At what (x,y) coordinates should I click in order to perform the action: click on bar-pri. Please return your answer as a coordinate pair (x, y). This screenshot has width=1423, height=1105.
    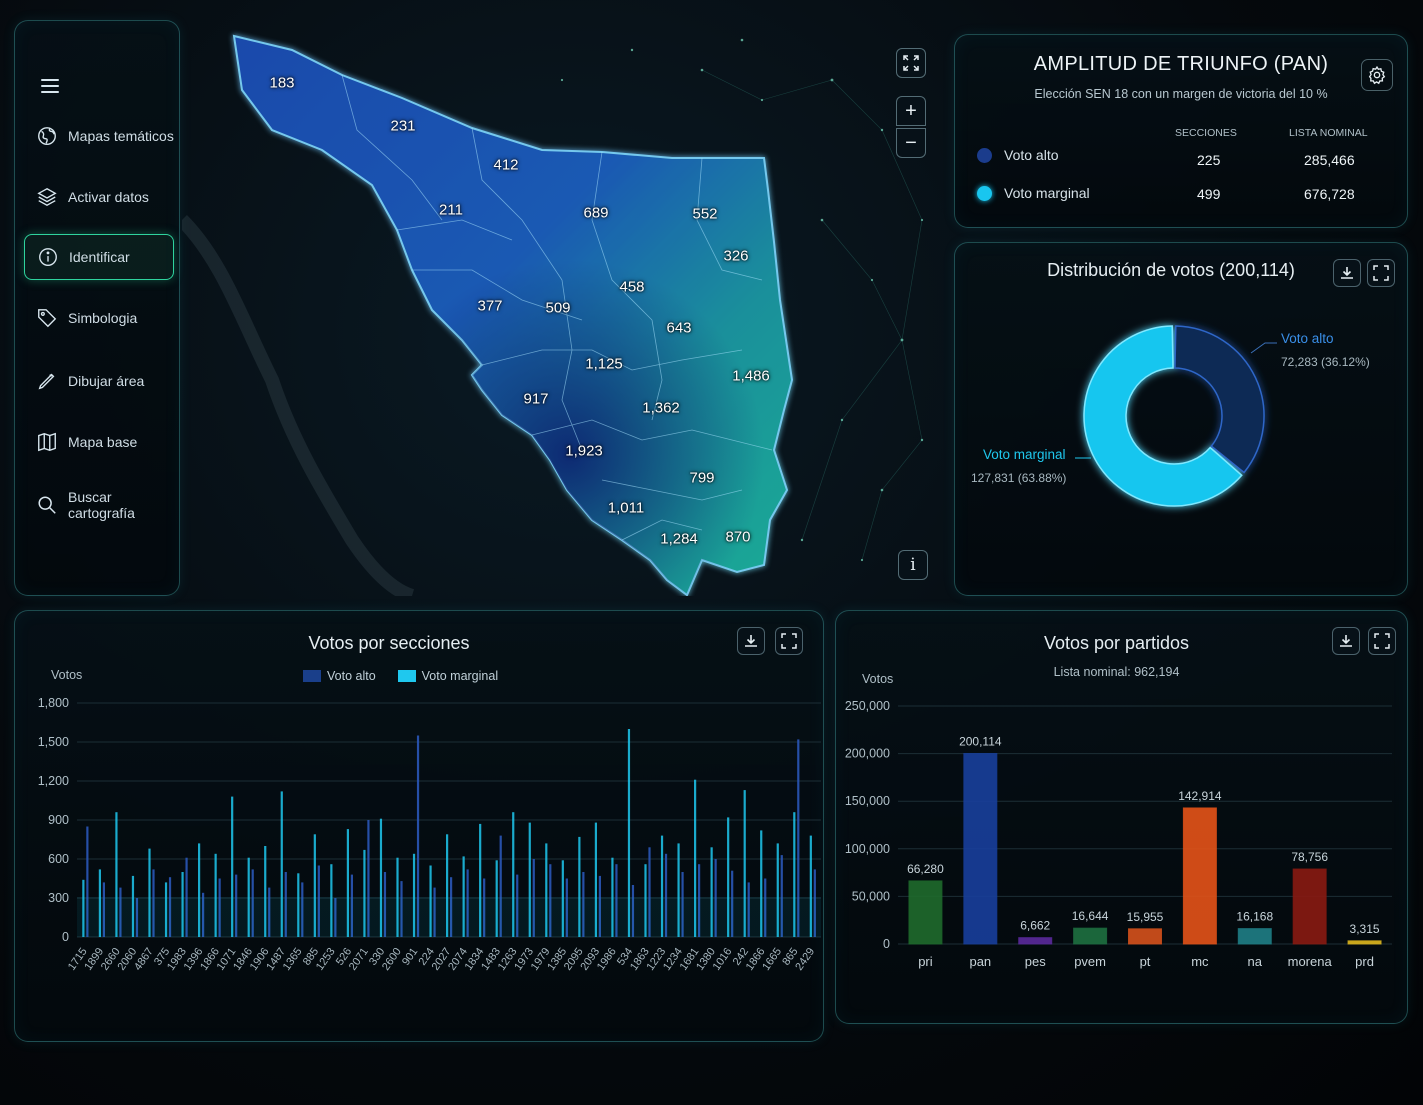
    Looking at the image, I should click on (925, 912).